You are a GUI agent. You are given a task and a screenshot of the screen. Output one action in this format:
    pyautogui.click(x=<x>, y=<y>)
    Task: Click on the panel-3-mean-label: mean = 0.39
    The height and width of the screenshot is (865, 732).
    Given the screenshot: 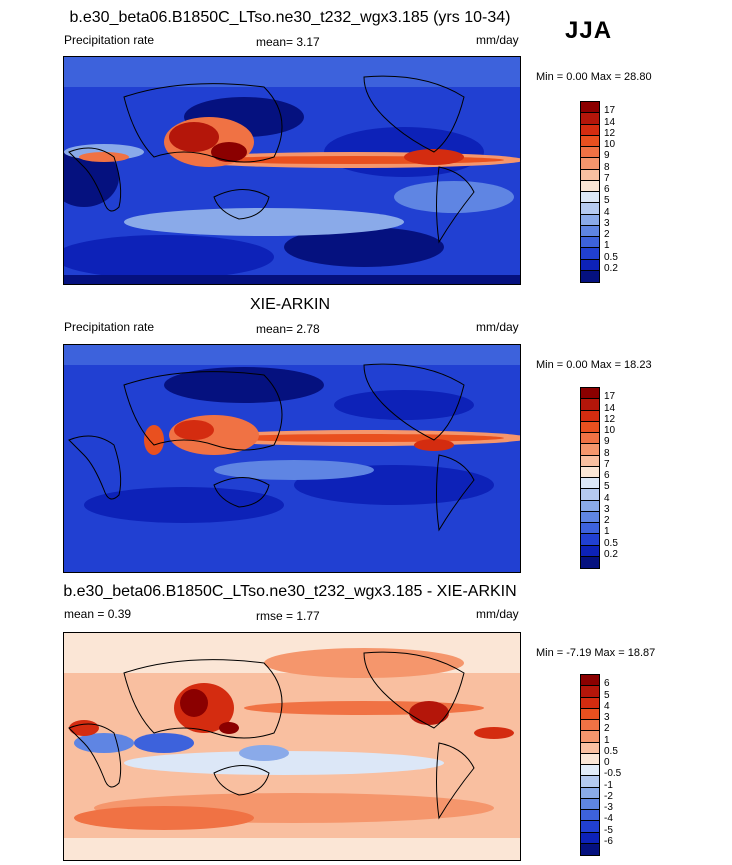 What is the action you would take?
    pyautogui.click(x=98, y=614)
    